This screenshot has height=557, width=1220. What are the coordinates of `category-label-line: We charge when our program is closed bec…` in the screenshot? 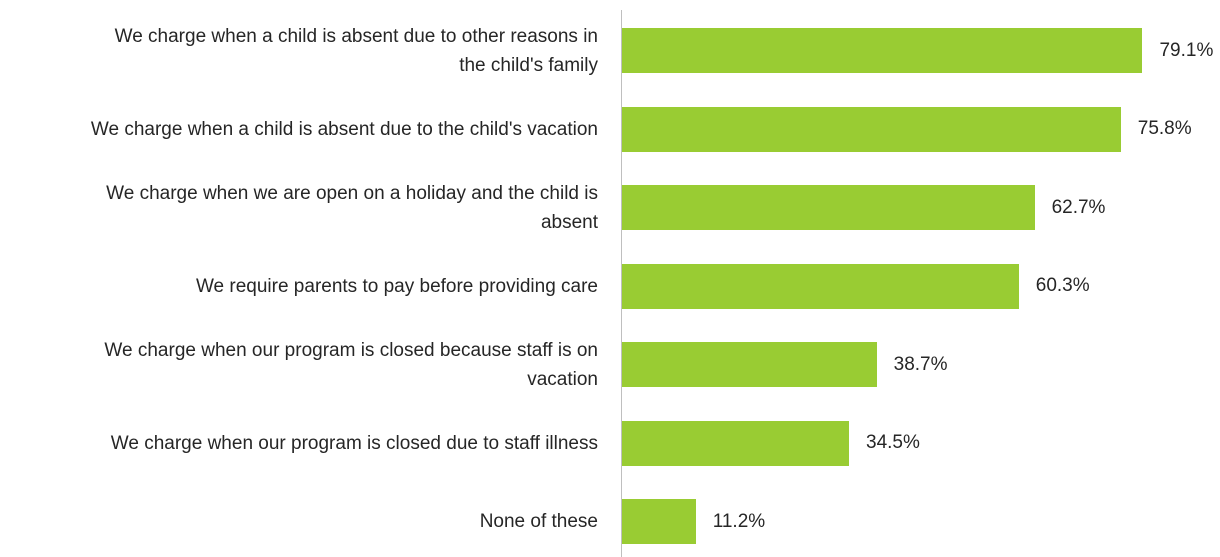 It's located at (351, 350).